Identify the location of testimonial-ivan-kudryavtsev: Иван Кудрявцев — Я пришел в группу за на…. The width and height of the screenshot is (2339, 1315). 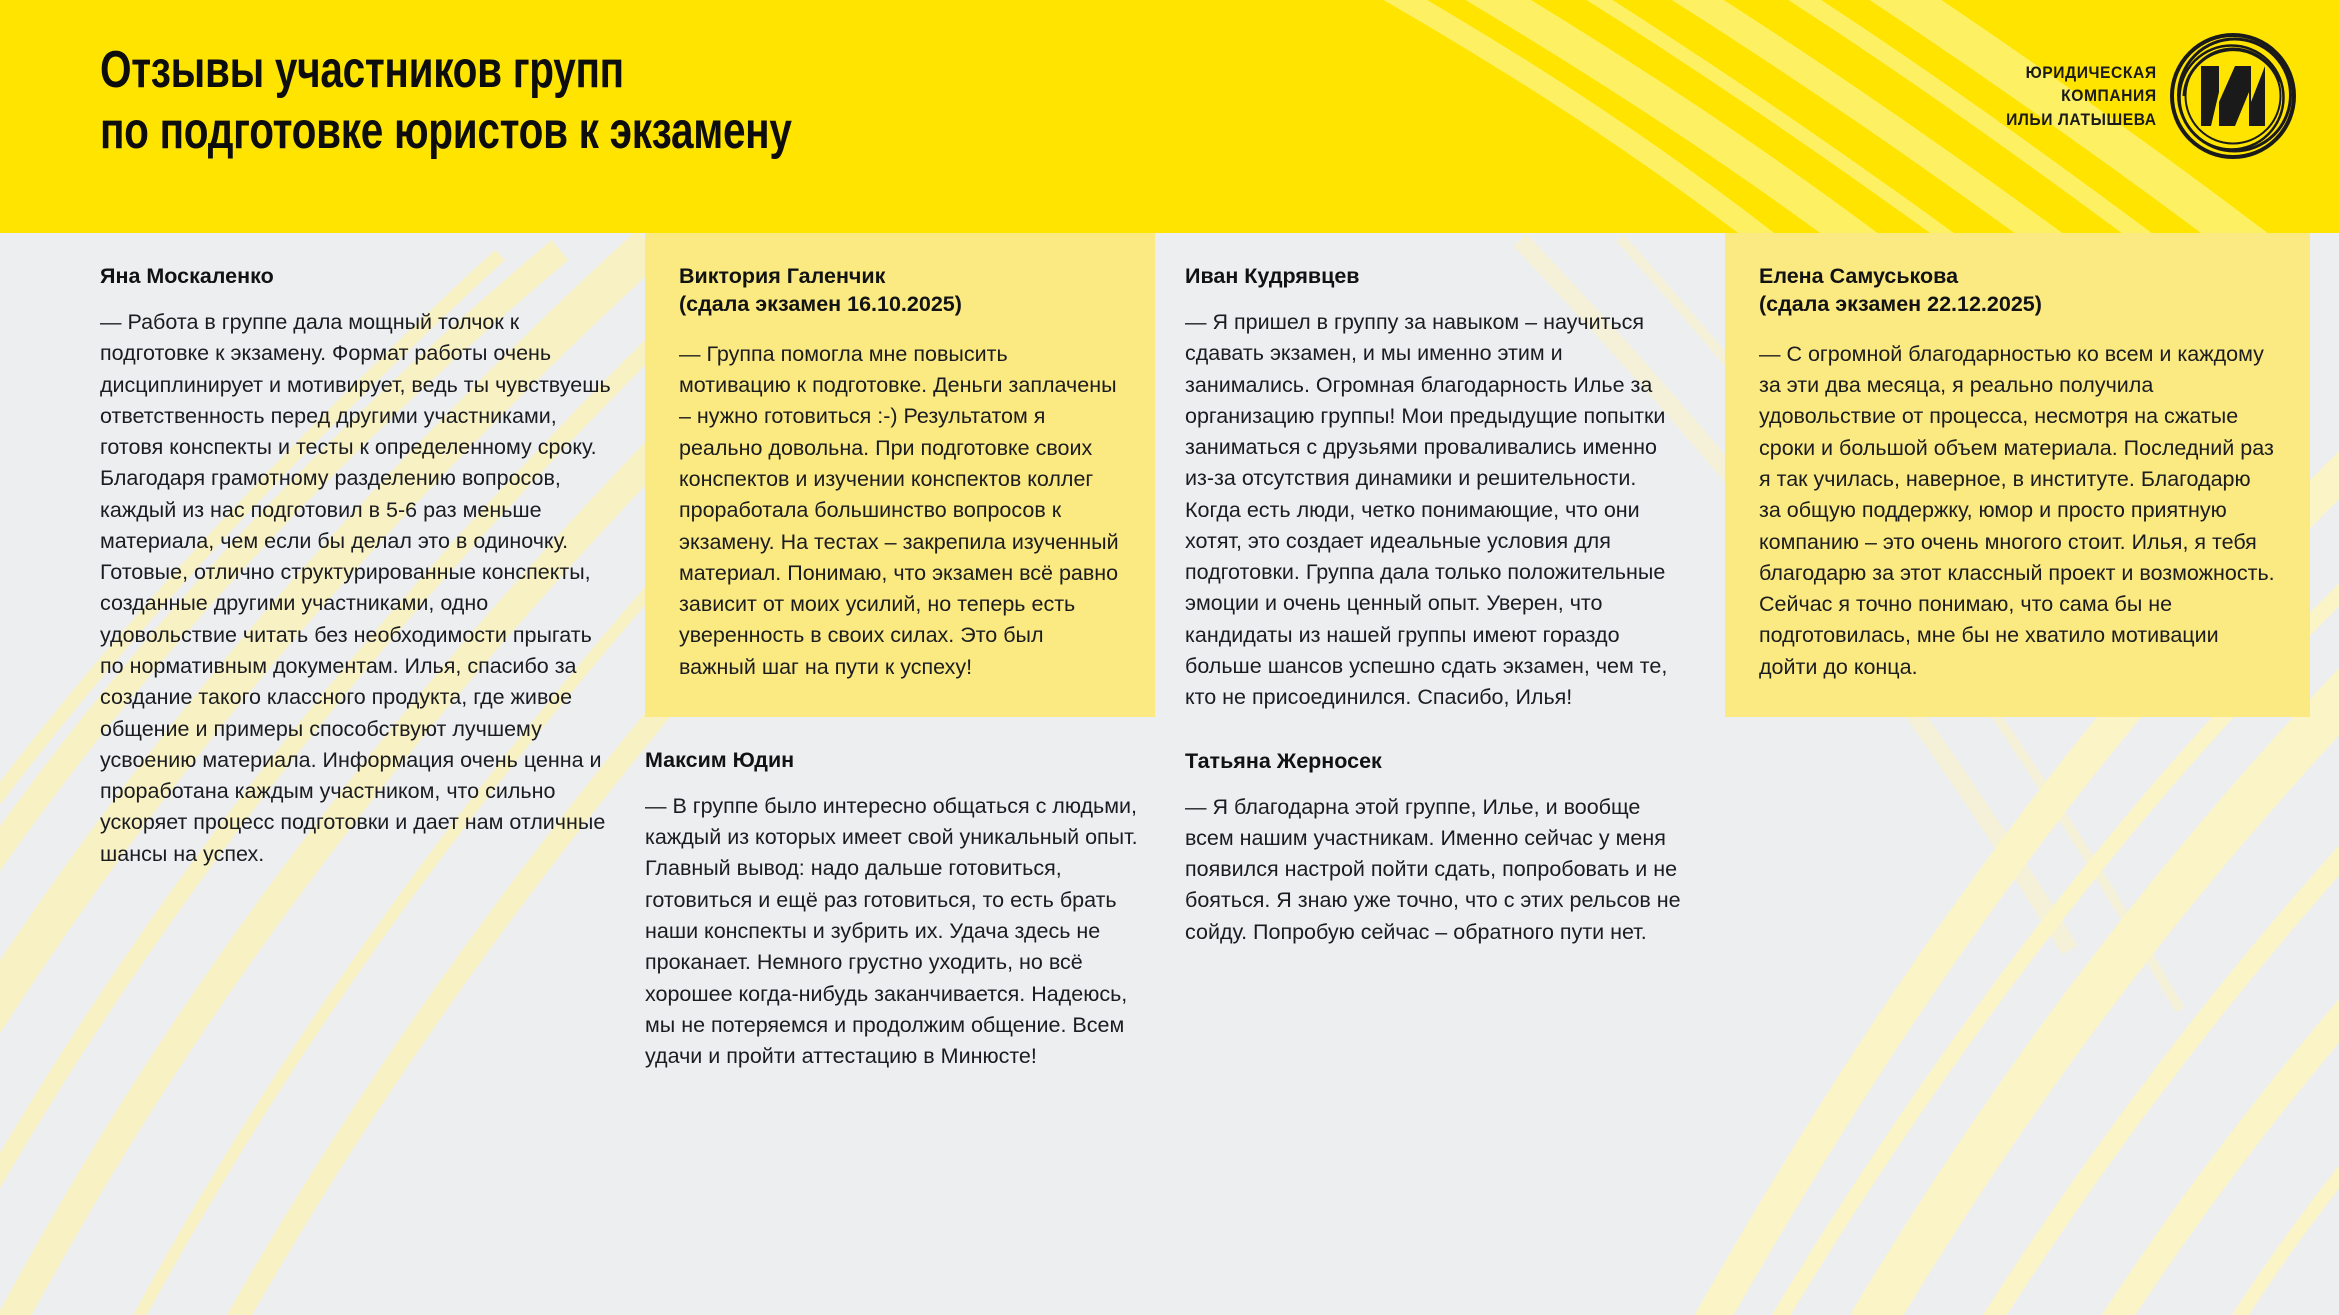
(1437, 473).